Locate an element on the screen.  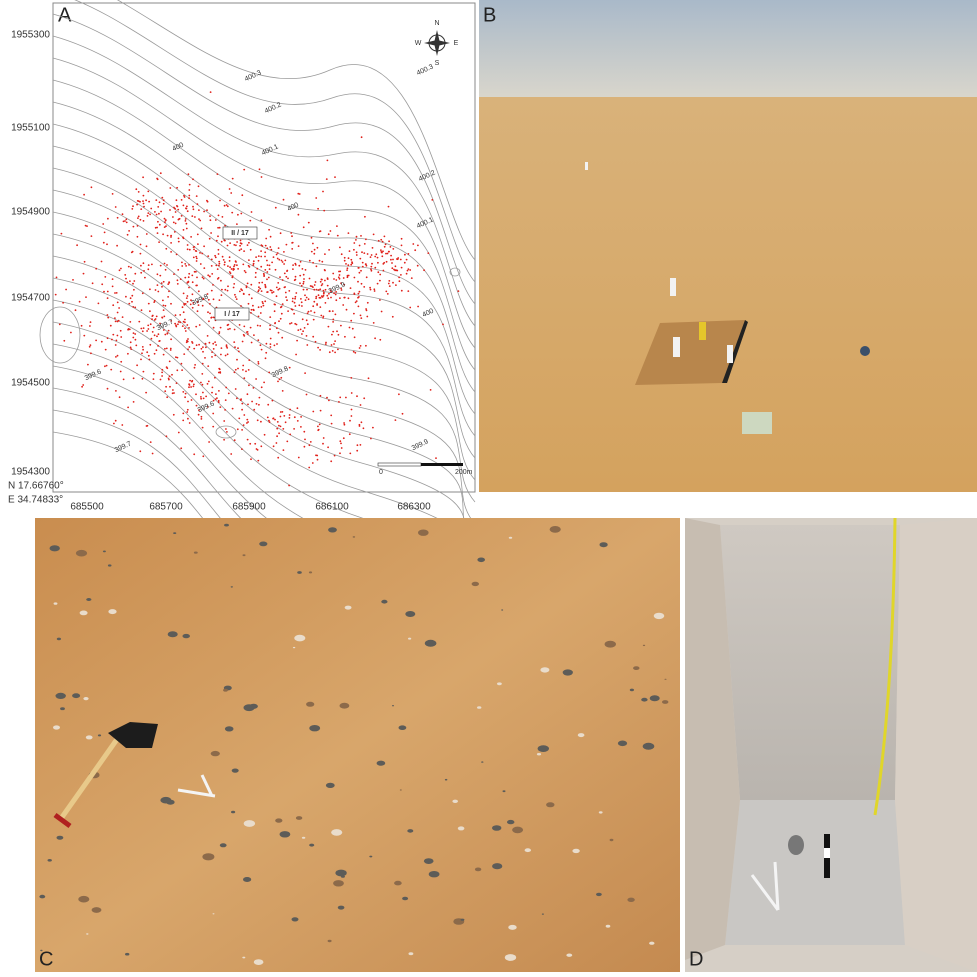
compass-s: S is located at coordinates (437, 63).